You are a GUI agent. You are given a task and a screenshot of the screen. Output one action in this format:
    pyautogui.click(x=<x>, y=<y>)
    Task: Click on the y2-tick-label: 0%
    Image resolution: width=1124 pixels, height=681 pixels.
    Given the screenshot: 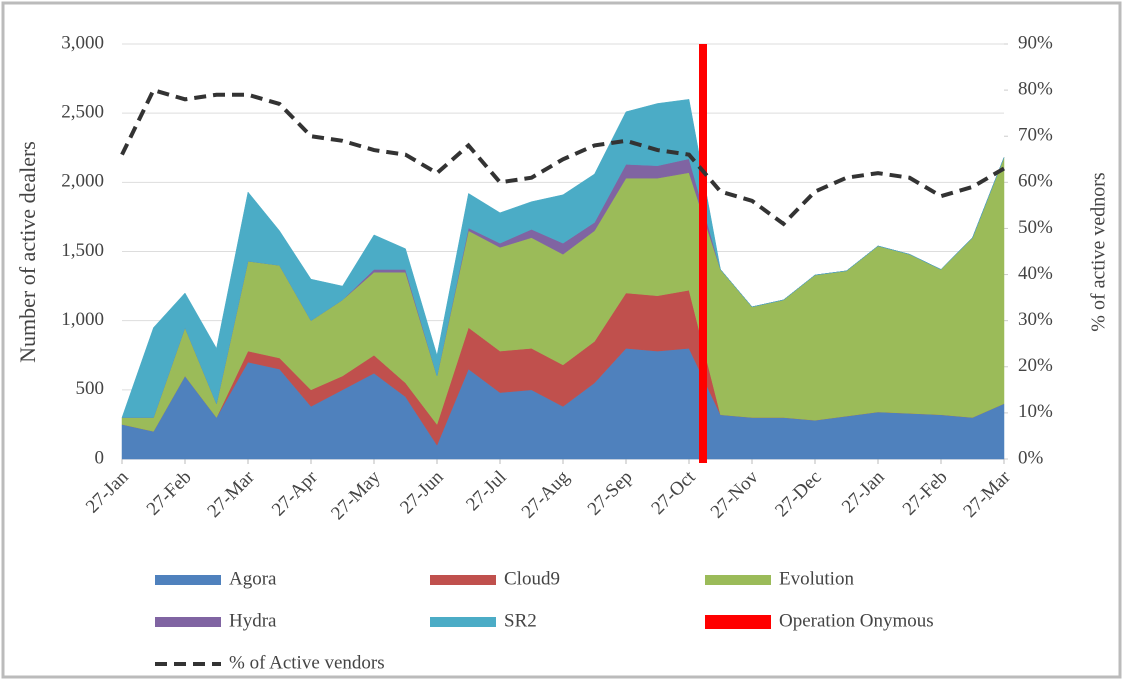 What is the action you would take?
    pyautogui.click(x=1031, y=457)
    